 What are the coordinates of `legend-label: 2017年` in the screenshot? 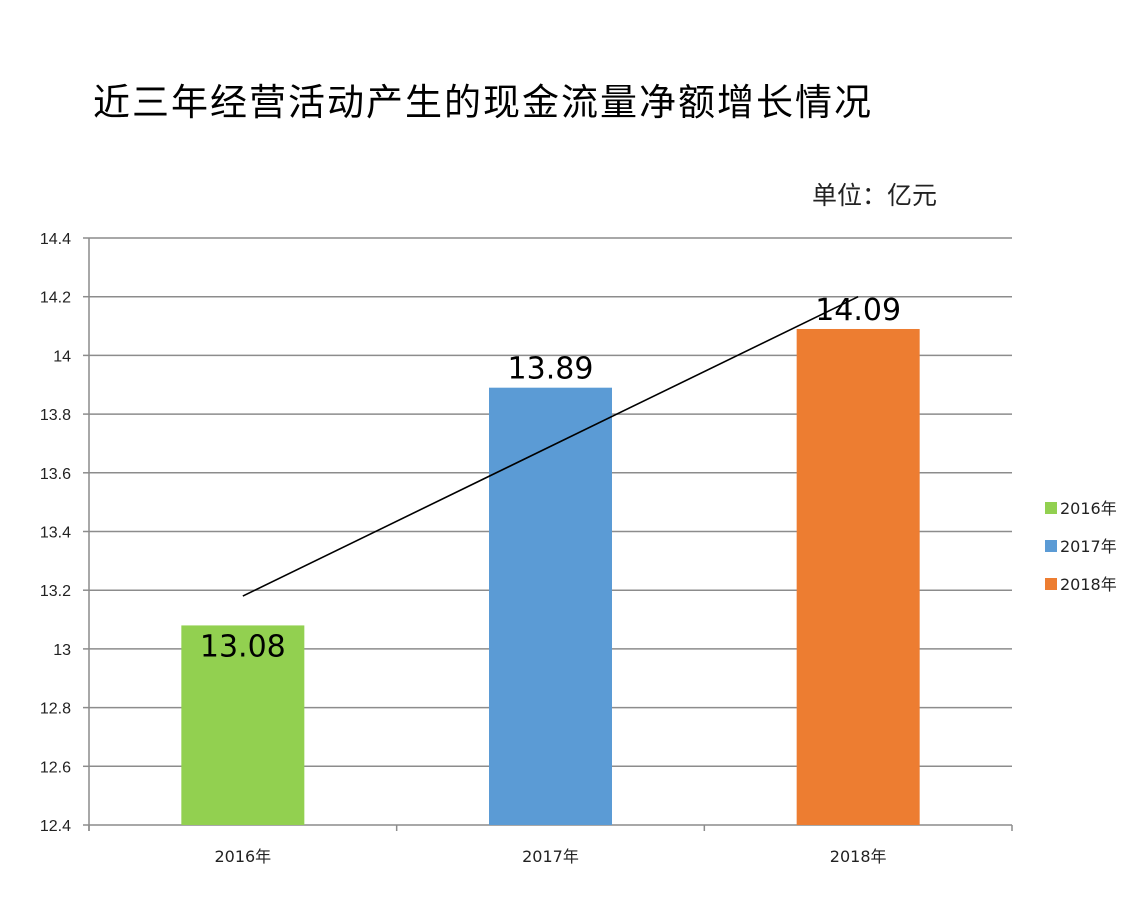 It's located at (1088, 546).